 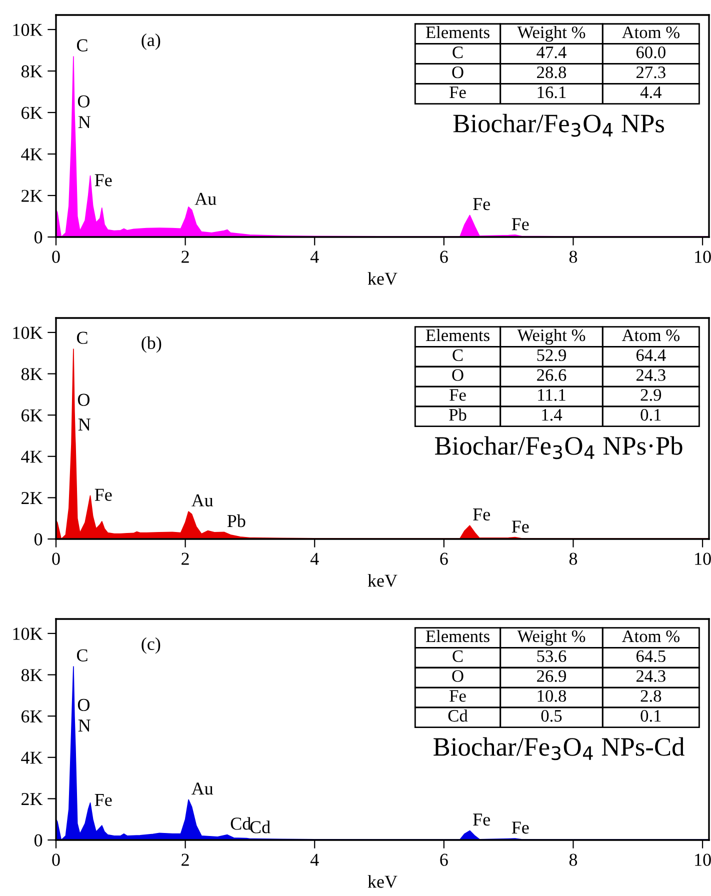 What do you see at coordinates (651, 696) in the screenshot?
I see `annotation: 2.8` at bounding box center [651, 696].